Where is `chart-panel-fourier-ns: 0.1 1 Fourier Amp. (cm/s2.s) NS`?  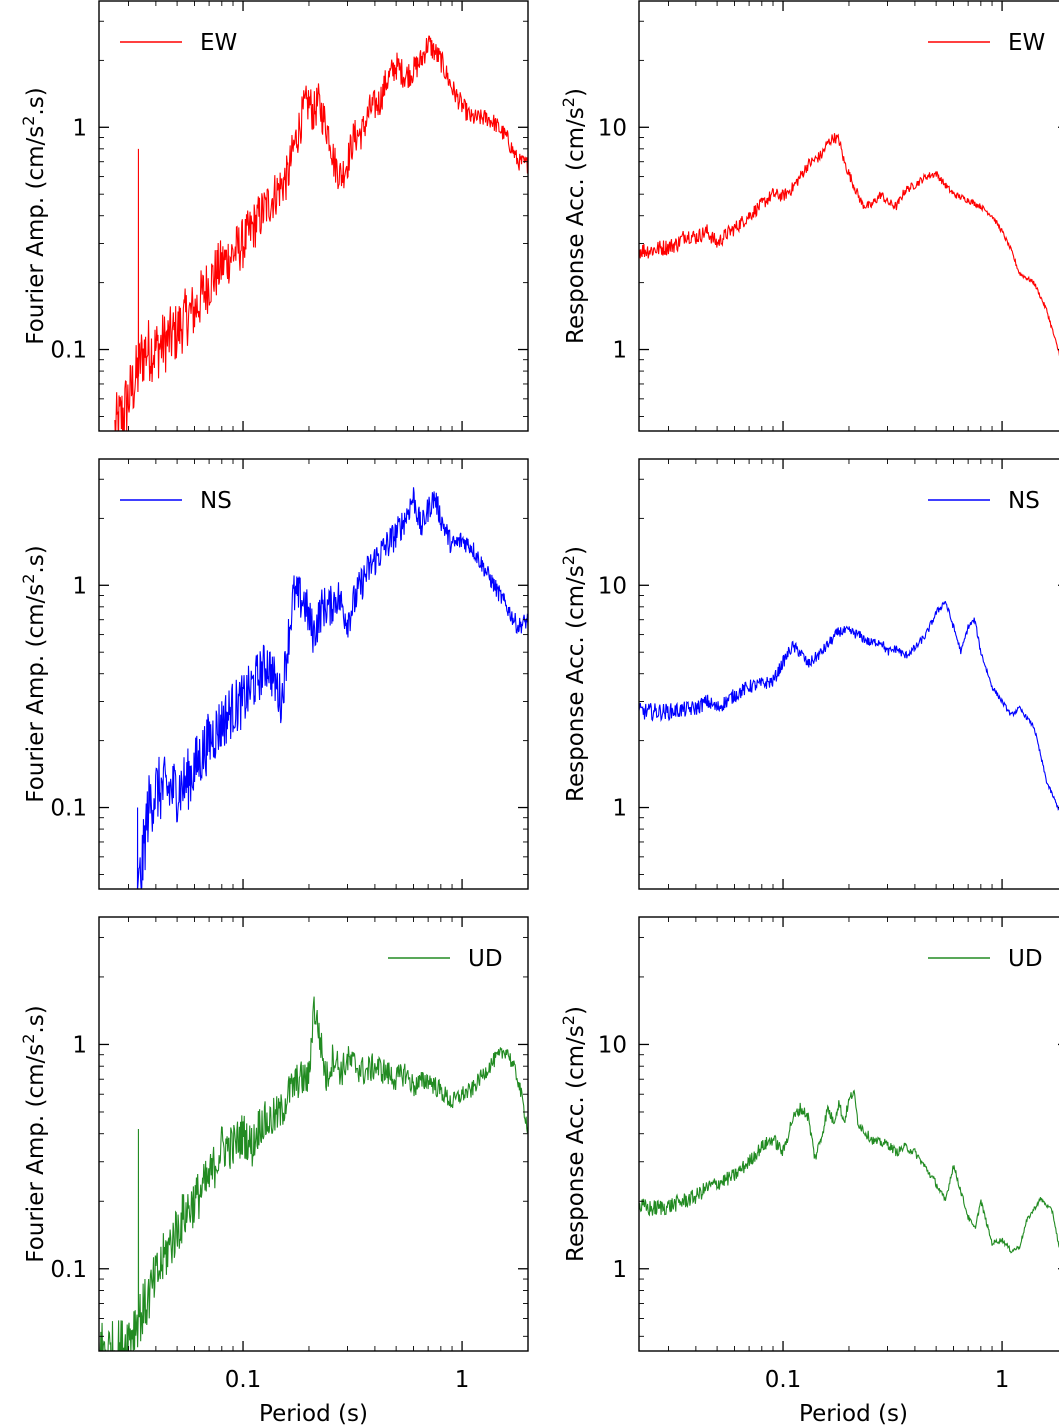
chart-panel-fourier-ns: 0.1 1 Fourier Amp. (cm/s2.s) NS is located at coordinates (274, 674).